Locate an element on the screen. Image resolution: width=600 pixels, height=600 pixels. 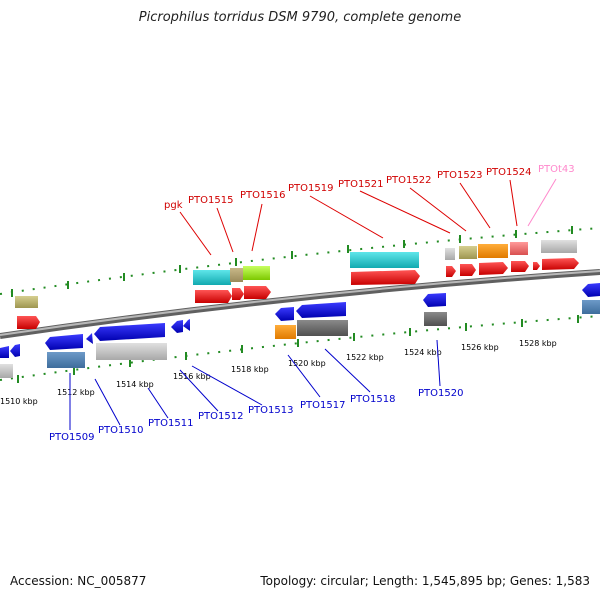
gene-arrow-pto1512 is located at coordinates (186, 325).